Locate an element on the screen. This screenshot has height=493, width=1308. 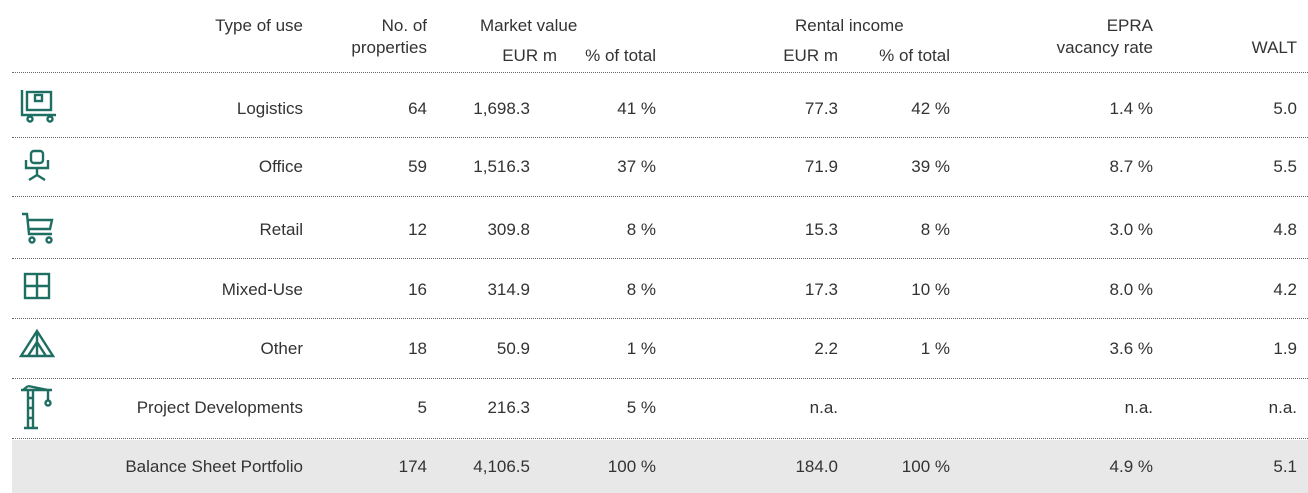
cell: 1.9 is located at coordinates (1285, 348).